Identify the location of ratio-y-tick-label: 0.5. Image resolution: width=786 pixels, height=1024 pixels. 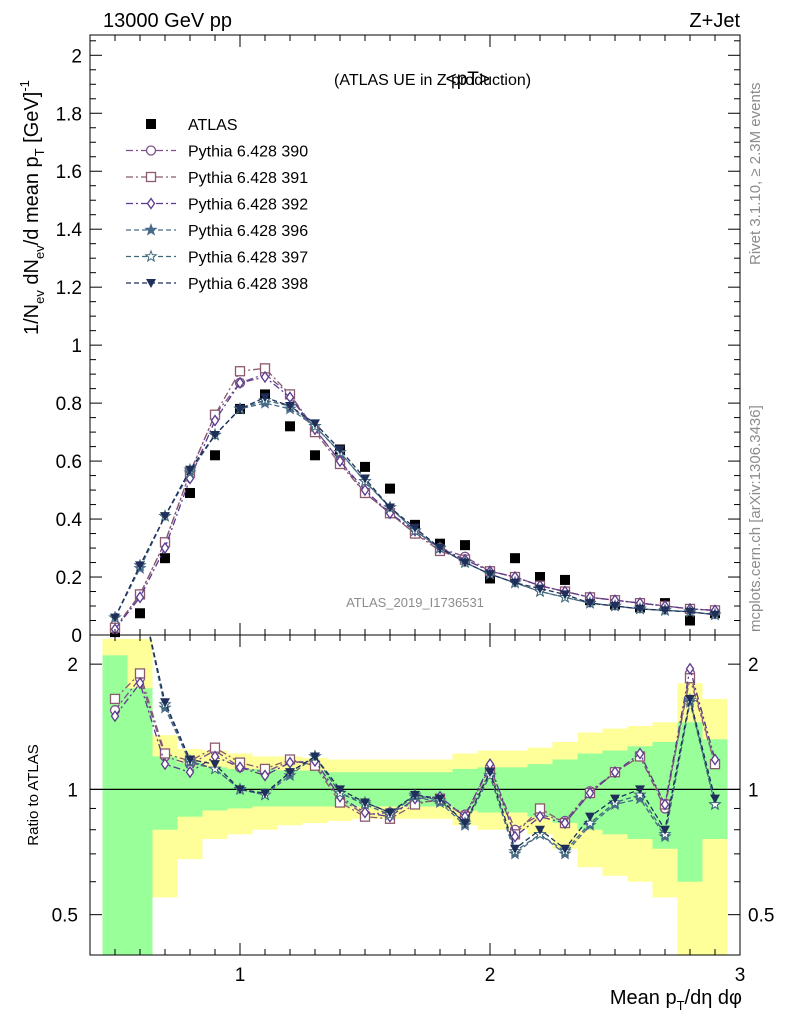
(65, 916).